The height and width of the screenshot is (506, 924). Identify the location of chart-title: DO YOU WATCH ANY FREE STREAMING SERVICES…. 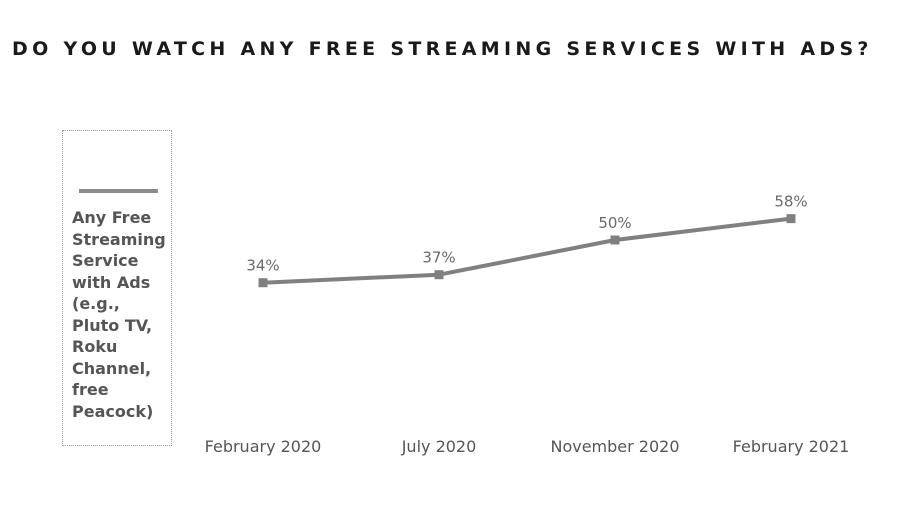
(442, 49).